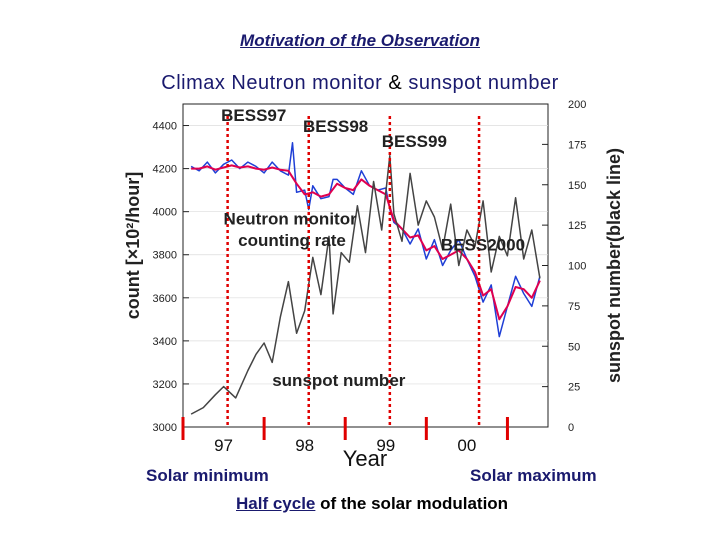  I want to click on right-tick-label: 0, so click(571, 428).